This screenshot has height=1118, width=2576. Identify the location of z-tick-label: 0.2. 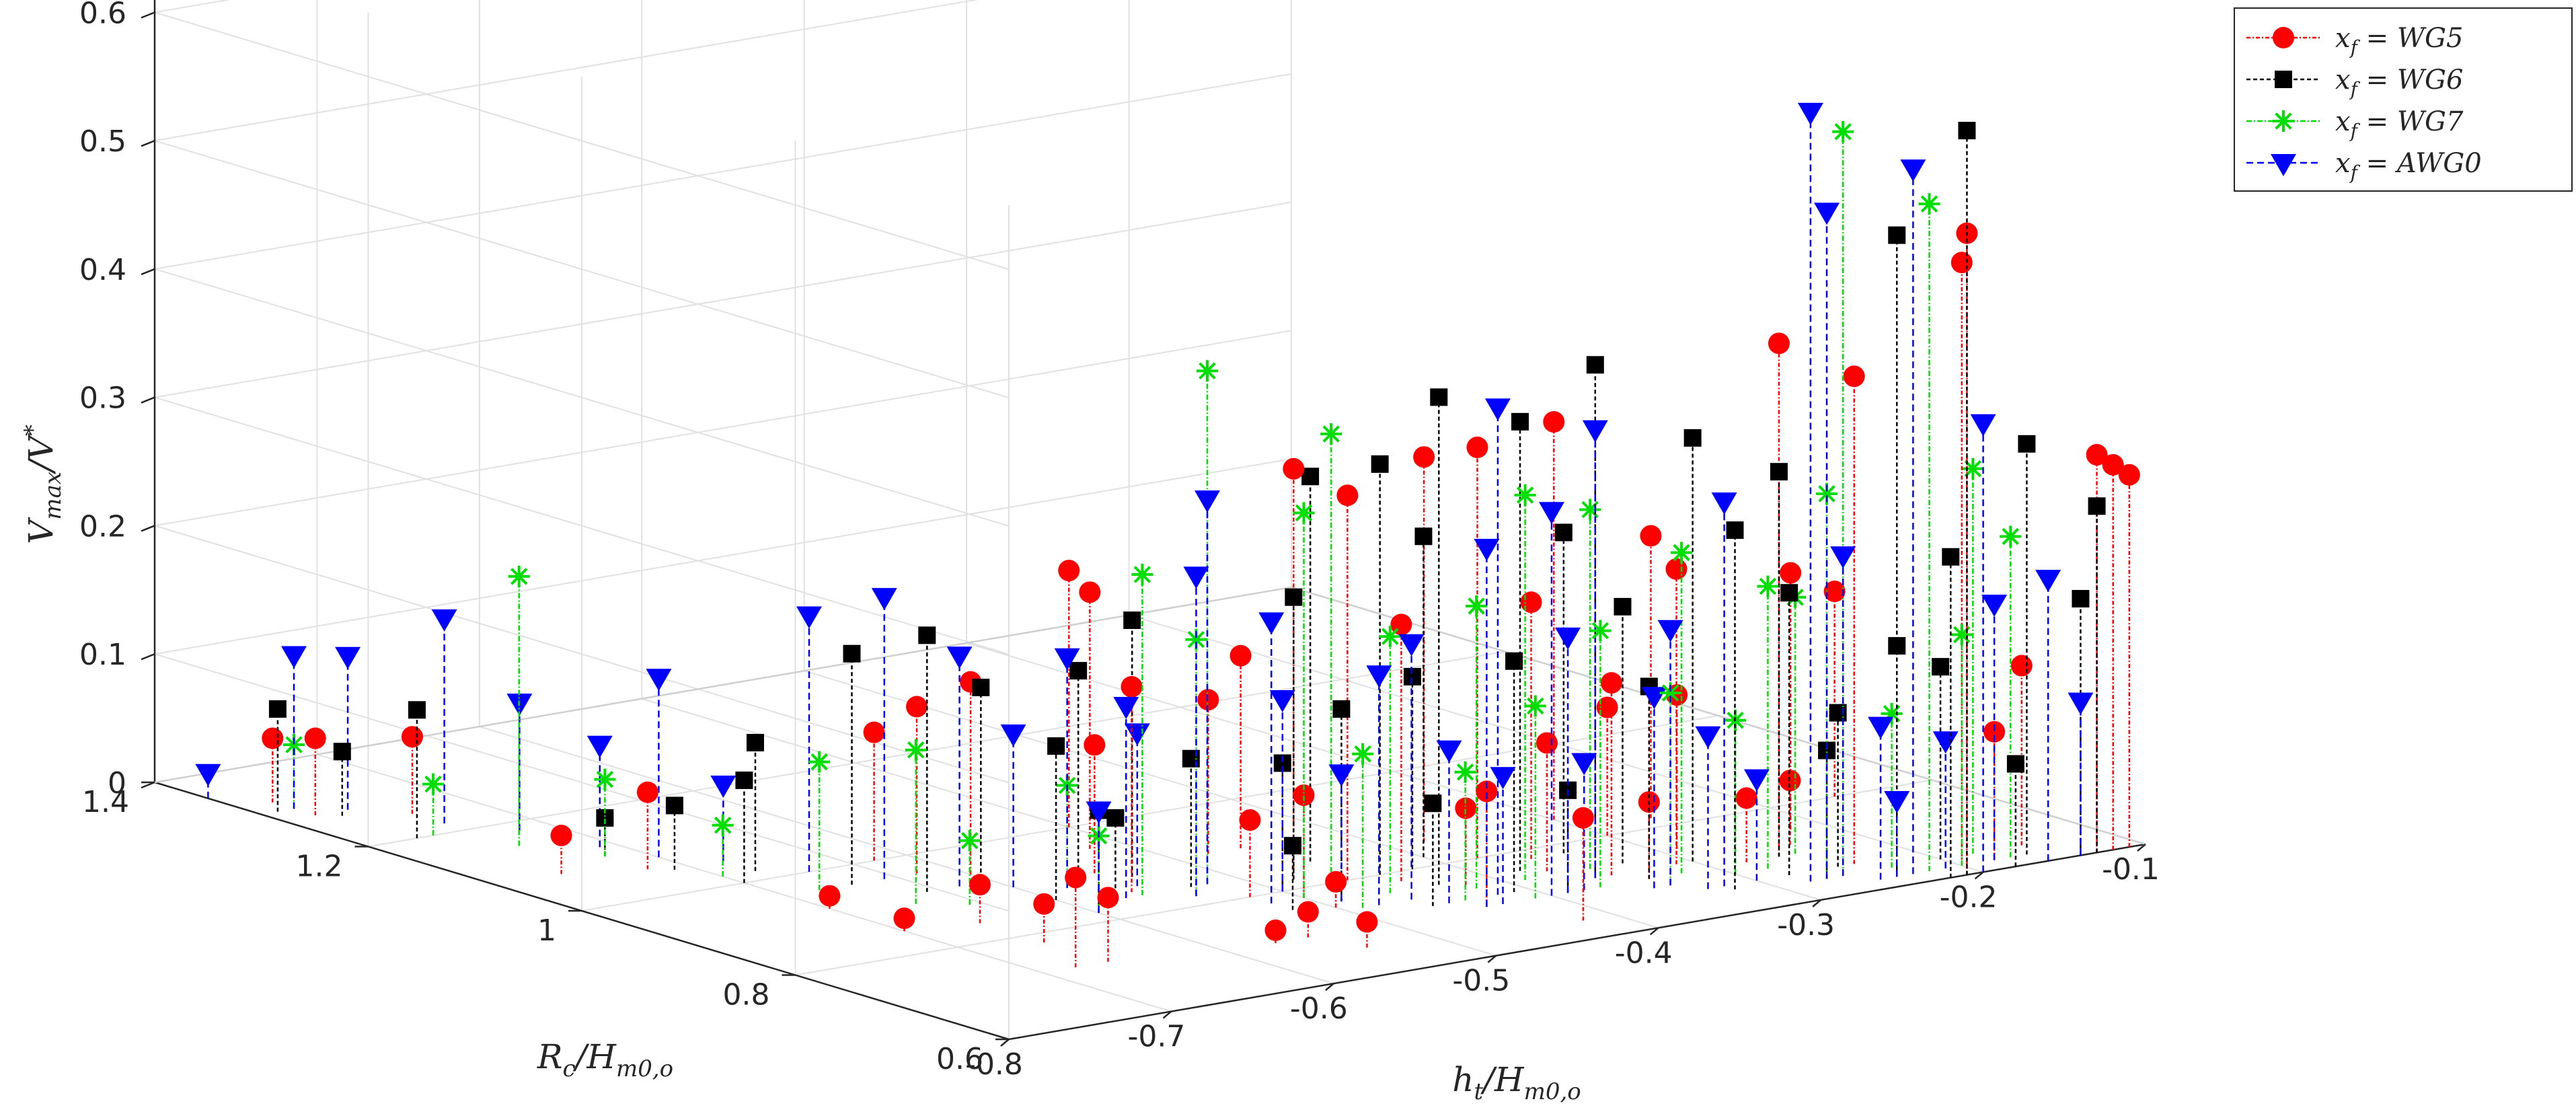
(102, 526).